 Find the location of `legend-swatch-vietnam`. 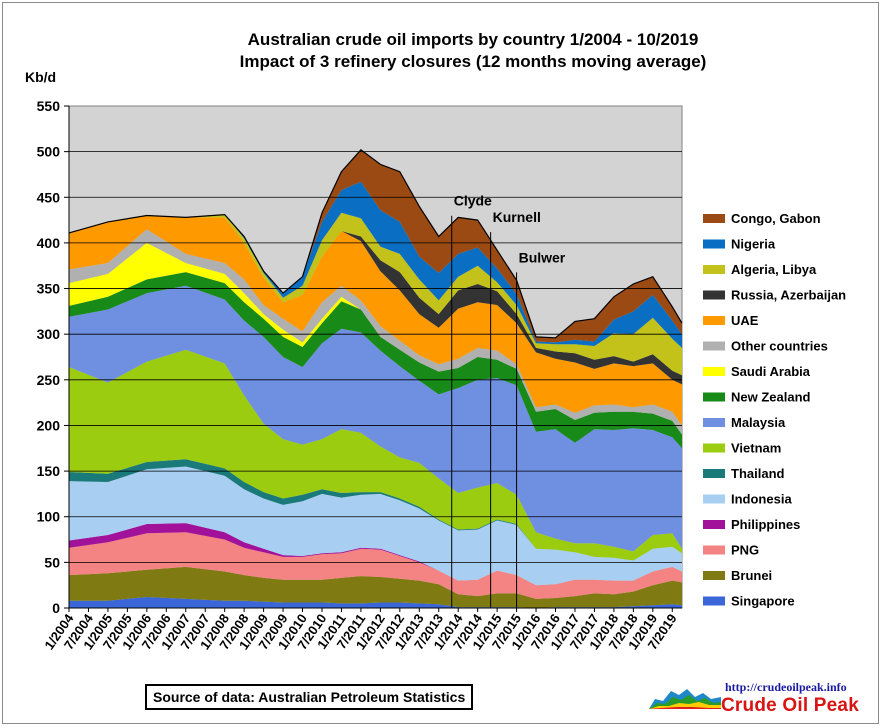

legend-swatch-vietnam is located at coordinates (714, 448).